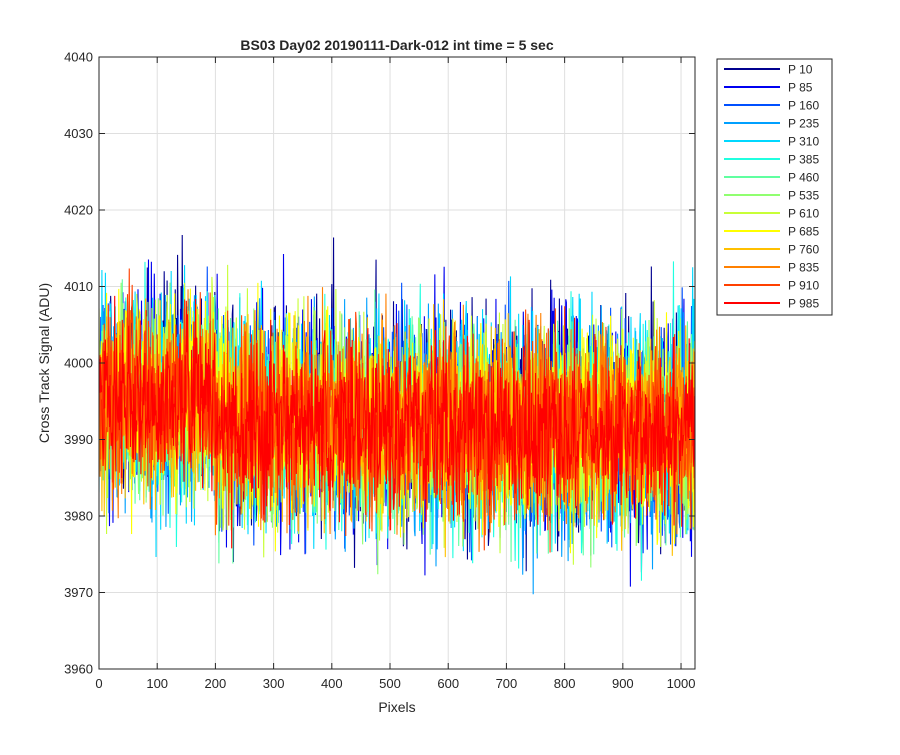 The image size is (900, 755). I want to click on y-tick-label: 4030, so click(78, 133).